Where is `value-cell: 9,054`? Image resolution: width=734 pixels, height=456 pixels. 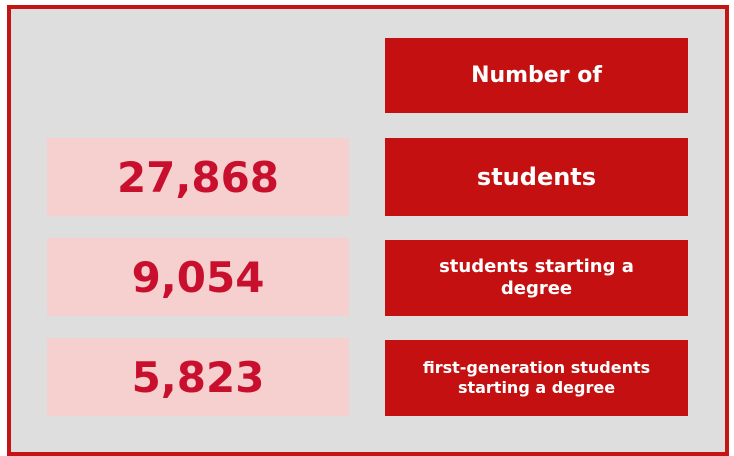
value-cell: 9,054 is located at coordinates (198, 277).